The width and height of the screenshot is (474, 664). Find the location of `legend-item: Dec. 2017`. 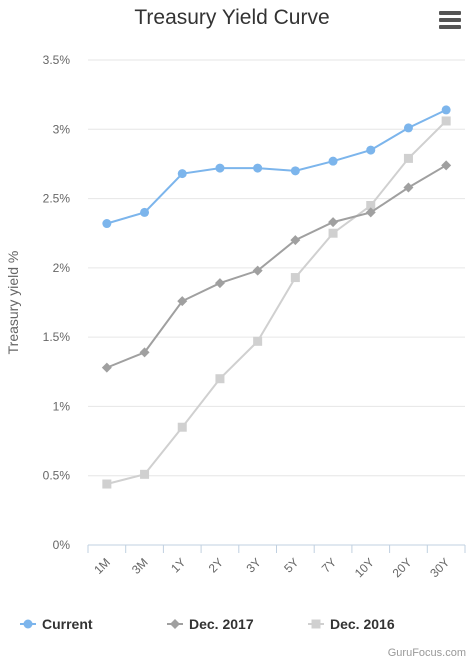

legend-item: Dec. 2017 is located at coordinates (210, 624).